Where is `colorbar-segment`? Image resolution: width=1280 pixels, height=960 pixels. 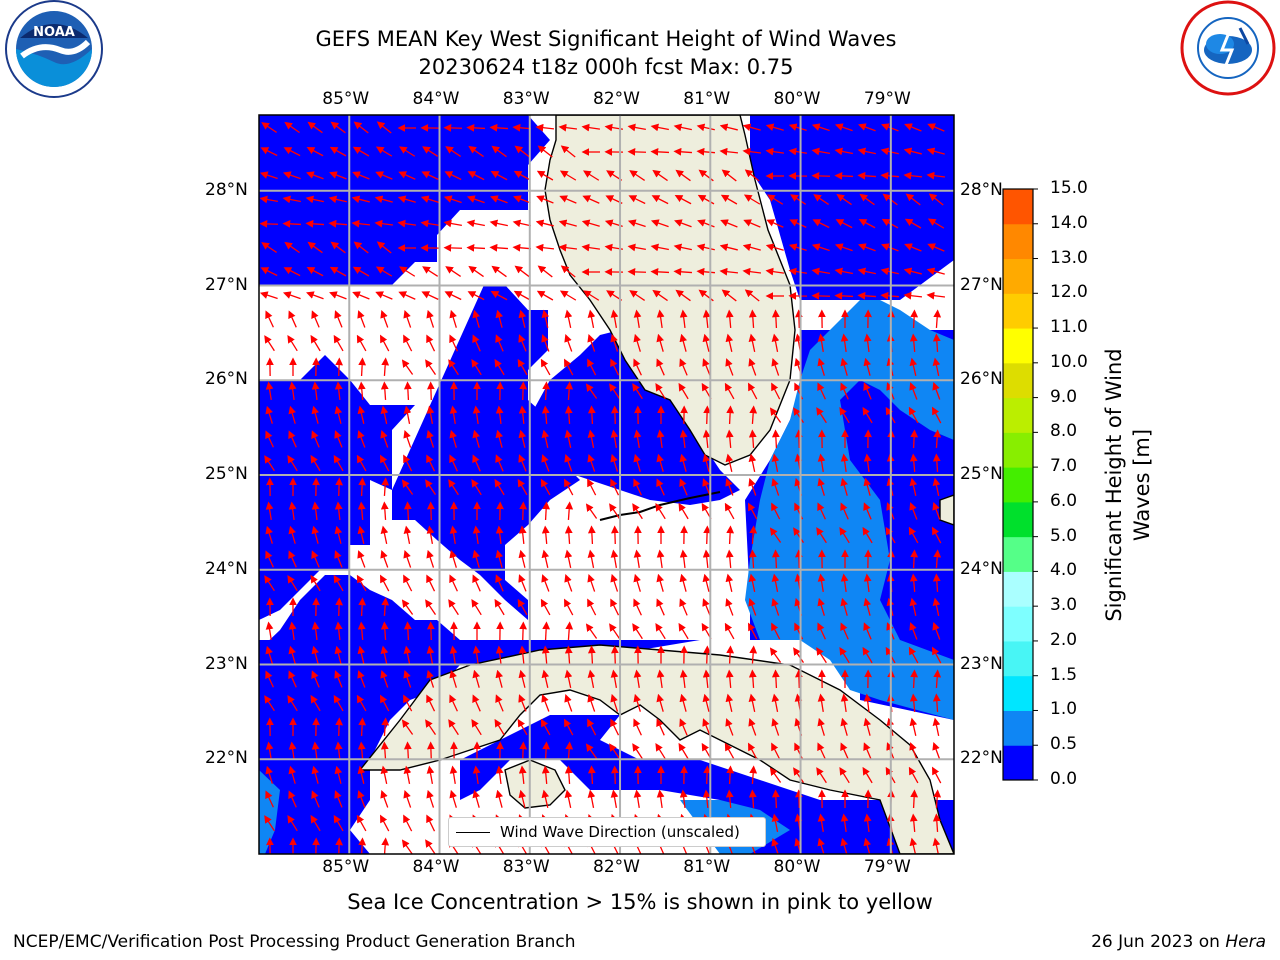
colorbar-segment is located at coordinates (1018, 624).